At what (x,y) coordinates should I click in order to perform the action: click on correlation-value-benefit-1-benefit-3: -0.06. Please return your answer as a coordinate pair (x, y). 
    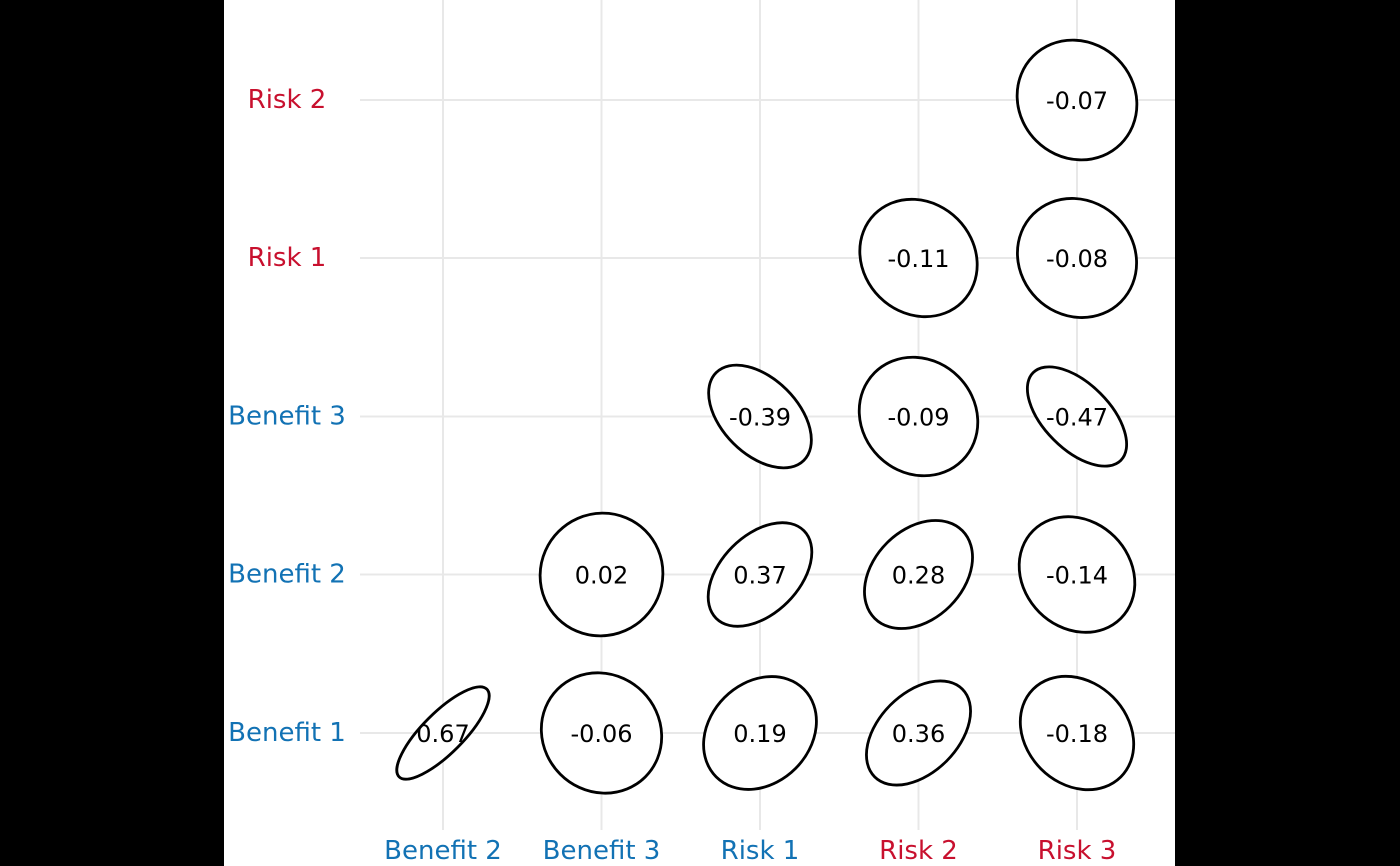
    Looking at the image, I should click on (601, 734).